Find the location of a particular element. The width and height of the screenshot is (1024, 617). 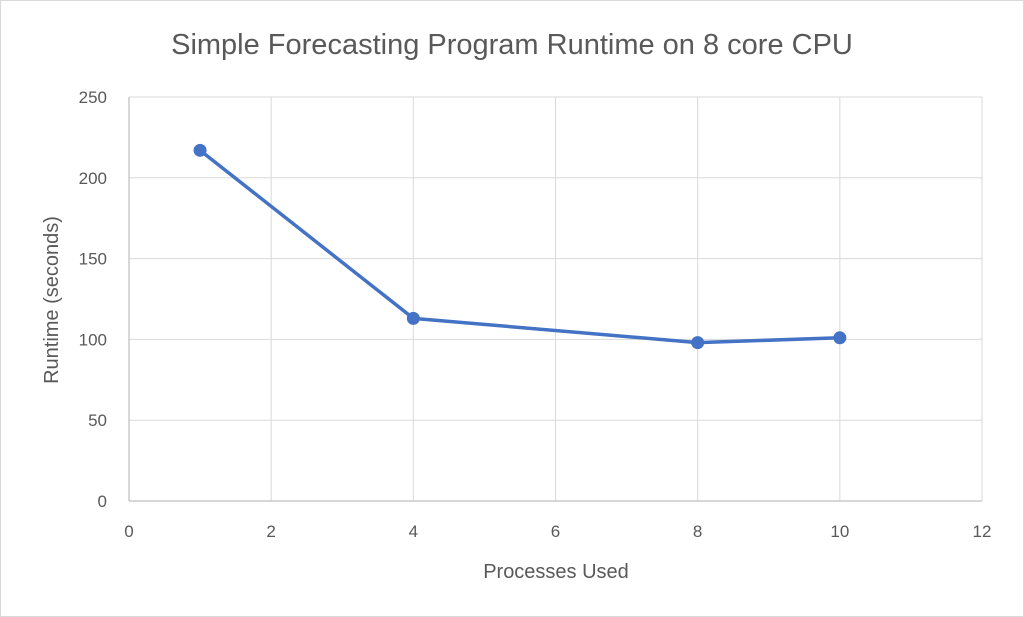

y-tick-label: 0 is located at coordinates (102, 501).